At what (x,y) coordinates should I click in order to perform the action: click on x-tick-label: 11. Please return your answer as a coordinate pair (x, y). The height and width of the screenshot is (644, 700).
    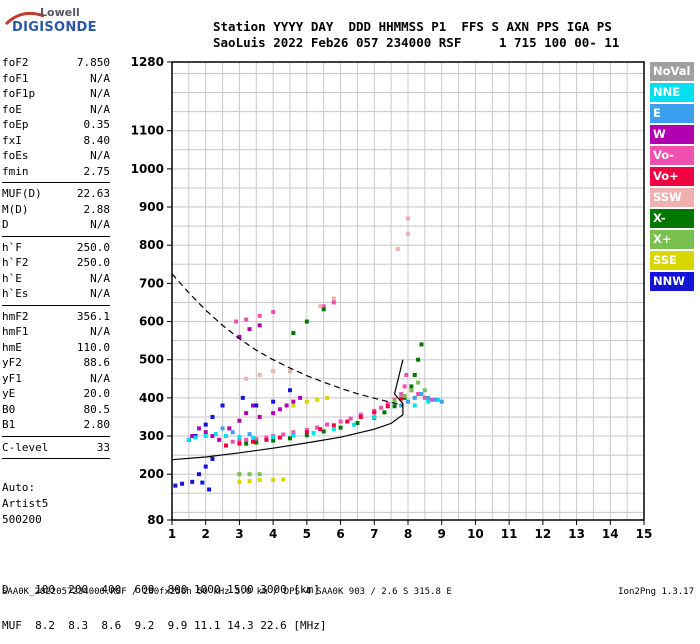
    Looking at the image, I should click on (509, 534).